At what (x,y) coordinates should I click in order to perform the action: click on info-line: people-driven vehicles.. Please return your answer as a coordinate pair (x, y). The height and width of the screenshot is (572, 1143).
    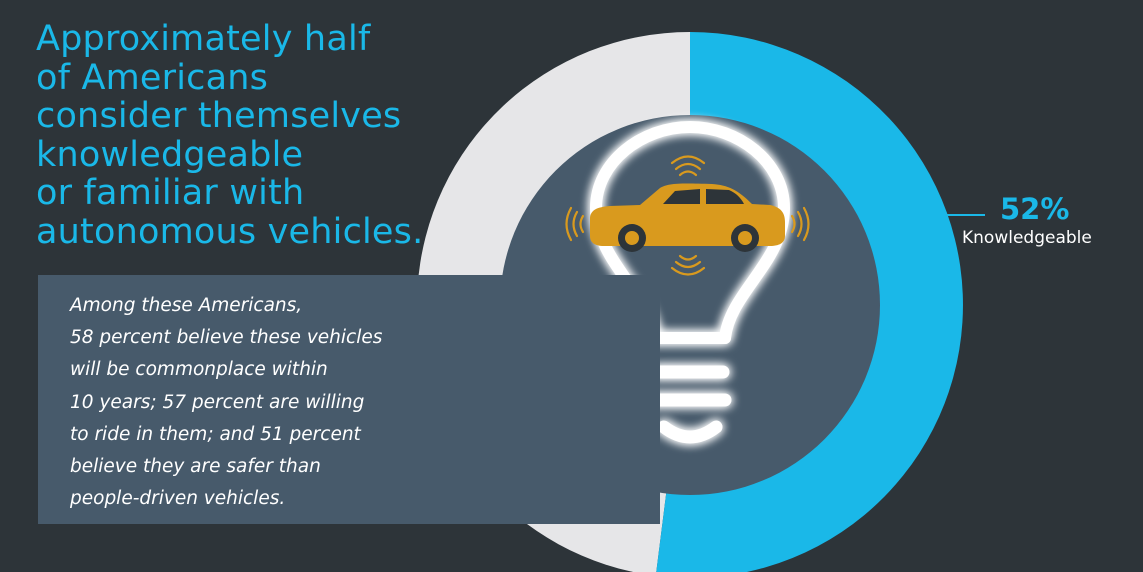
    Looking at the image, I should click on (178, 499).